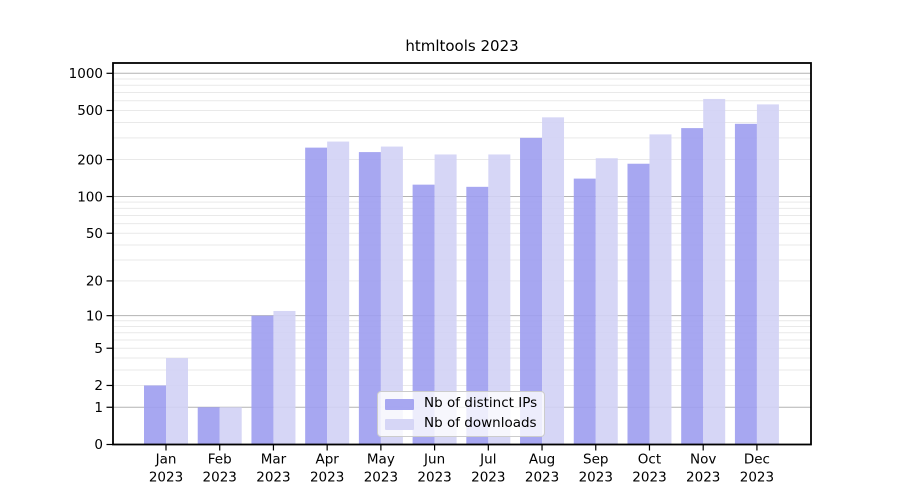  I want to click on legend-item-downloads: Nb of downloads, so click(464, 424).